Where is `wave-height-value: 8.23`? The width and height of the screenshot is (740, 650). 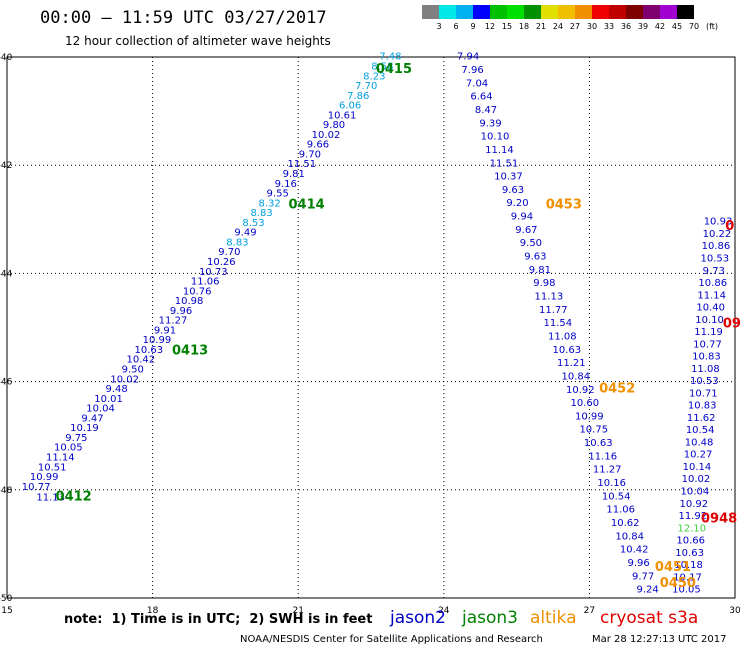
wave-height-value: 8.23 is located at coordinates (374, 76).